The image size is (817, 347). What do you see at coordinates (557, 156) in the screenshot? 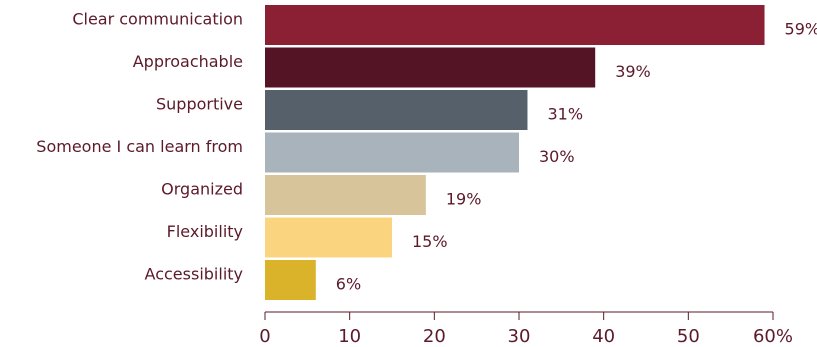
I see `value-label: 30%` at bounding box center [557, 156].